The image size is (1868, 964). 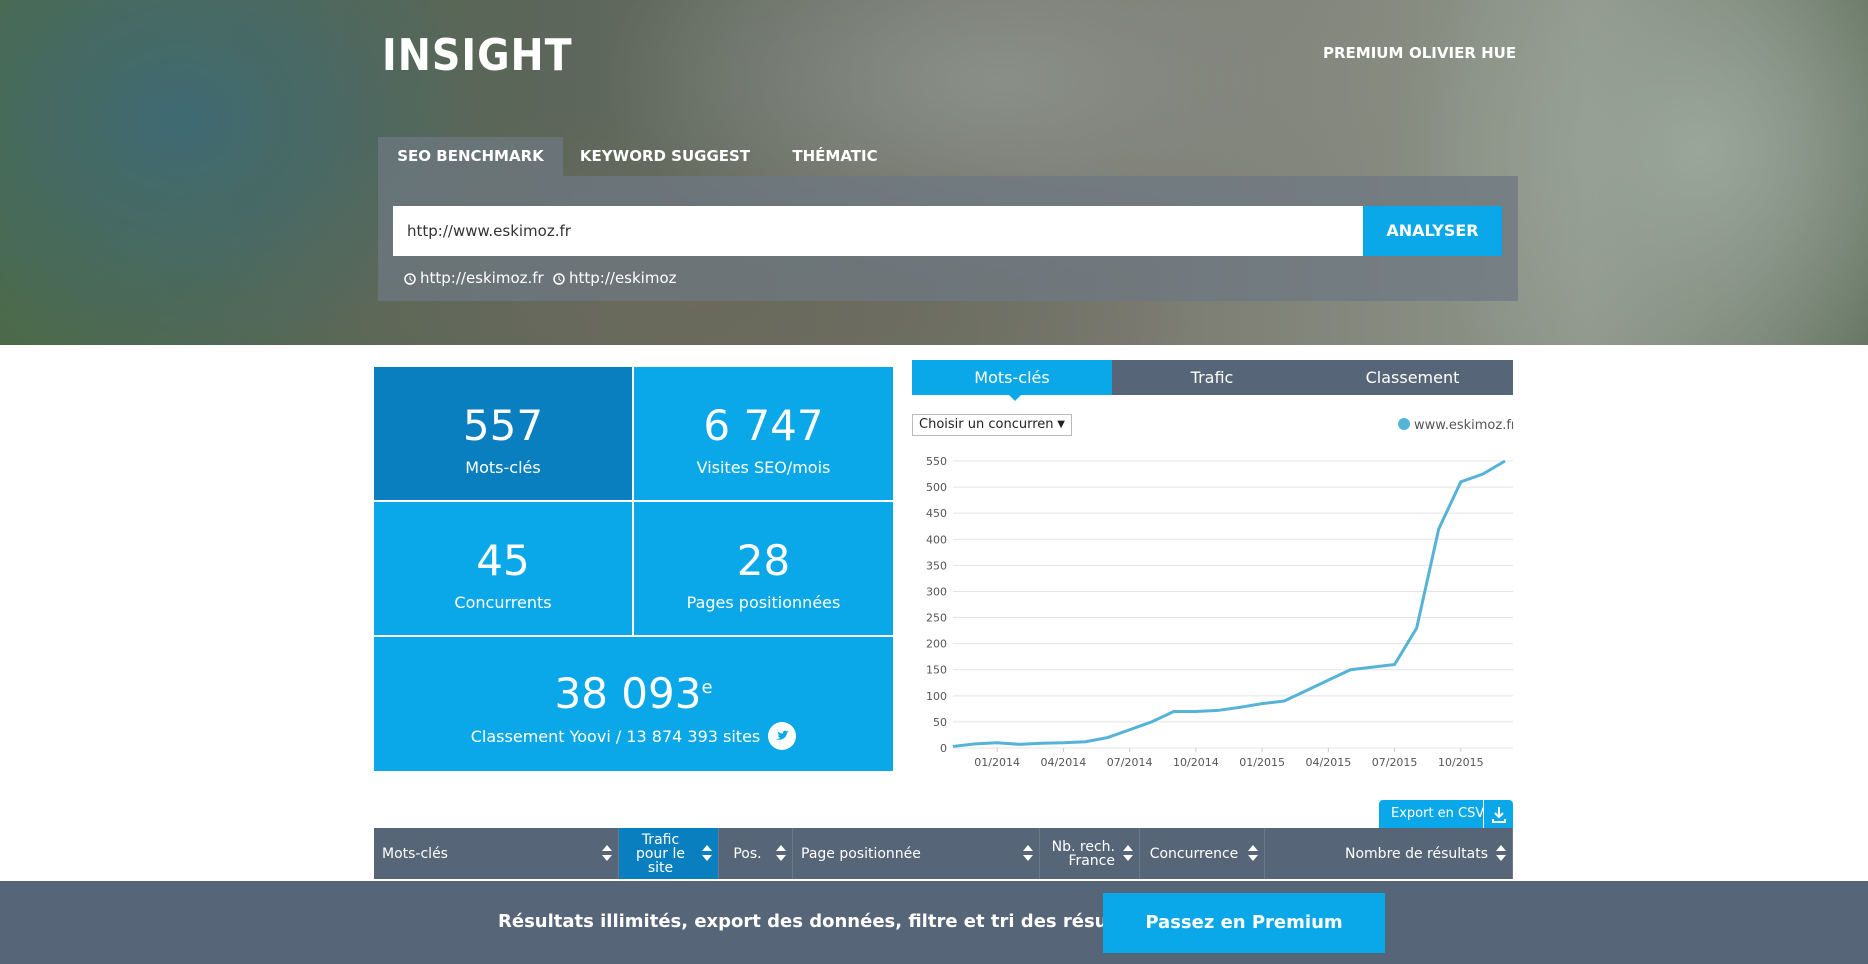 What do you see at coordinates (1416, 853) in the screenshot?
I see `column-title: Nombre de résultats` at bounding box center [1416, 853].